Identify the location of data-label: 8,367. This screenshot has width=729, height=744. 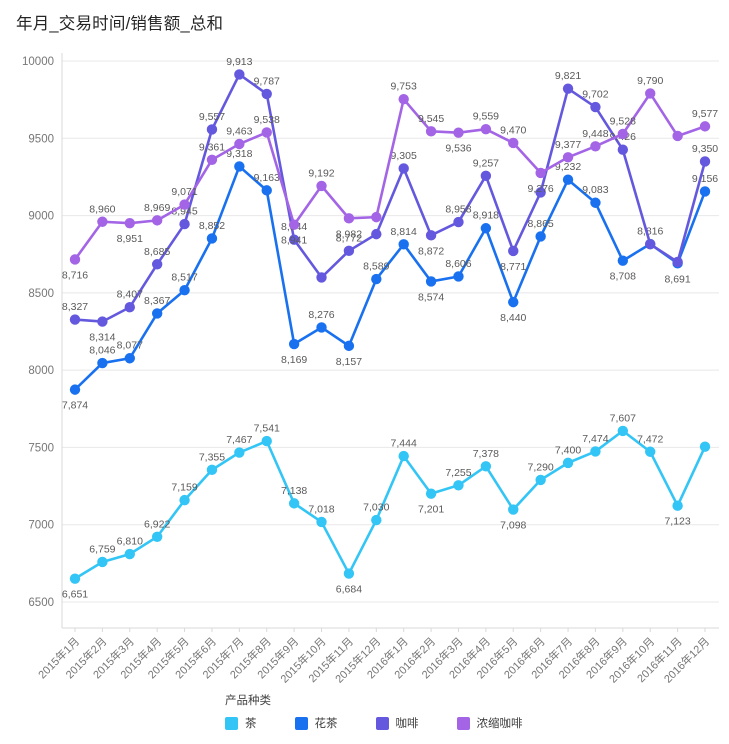
(157, 301).